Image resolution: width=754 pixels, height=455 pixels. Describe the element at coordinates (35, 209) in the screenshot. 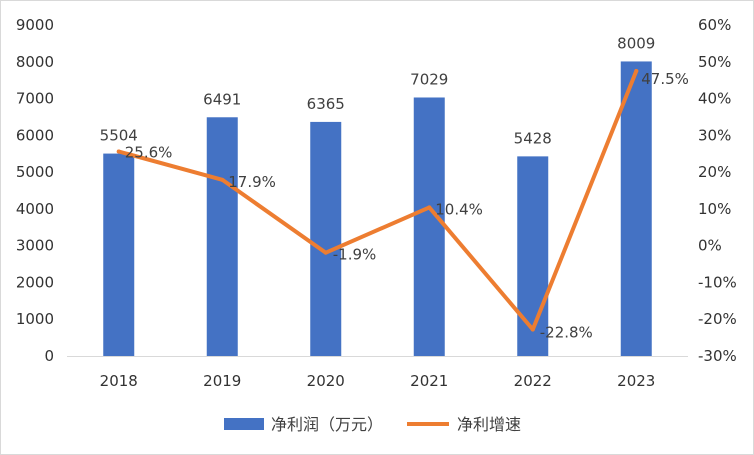

I see `left-axis-tick-label: 4000` at that location.